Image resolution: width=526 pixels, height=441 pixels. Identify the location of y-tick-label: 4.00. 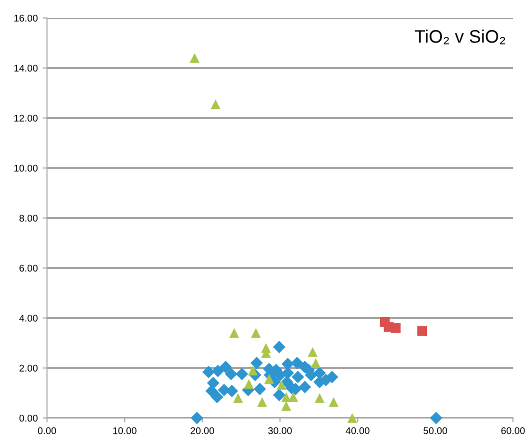
(28, 318).